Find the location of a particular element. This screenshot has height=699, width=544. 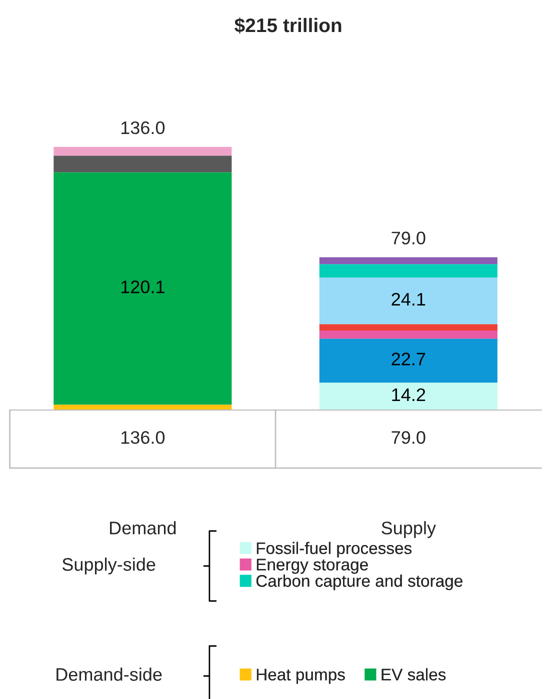

data-label: 22.7 is located at coordinates (409, 359).